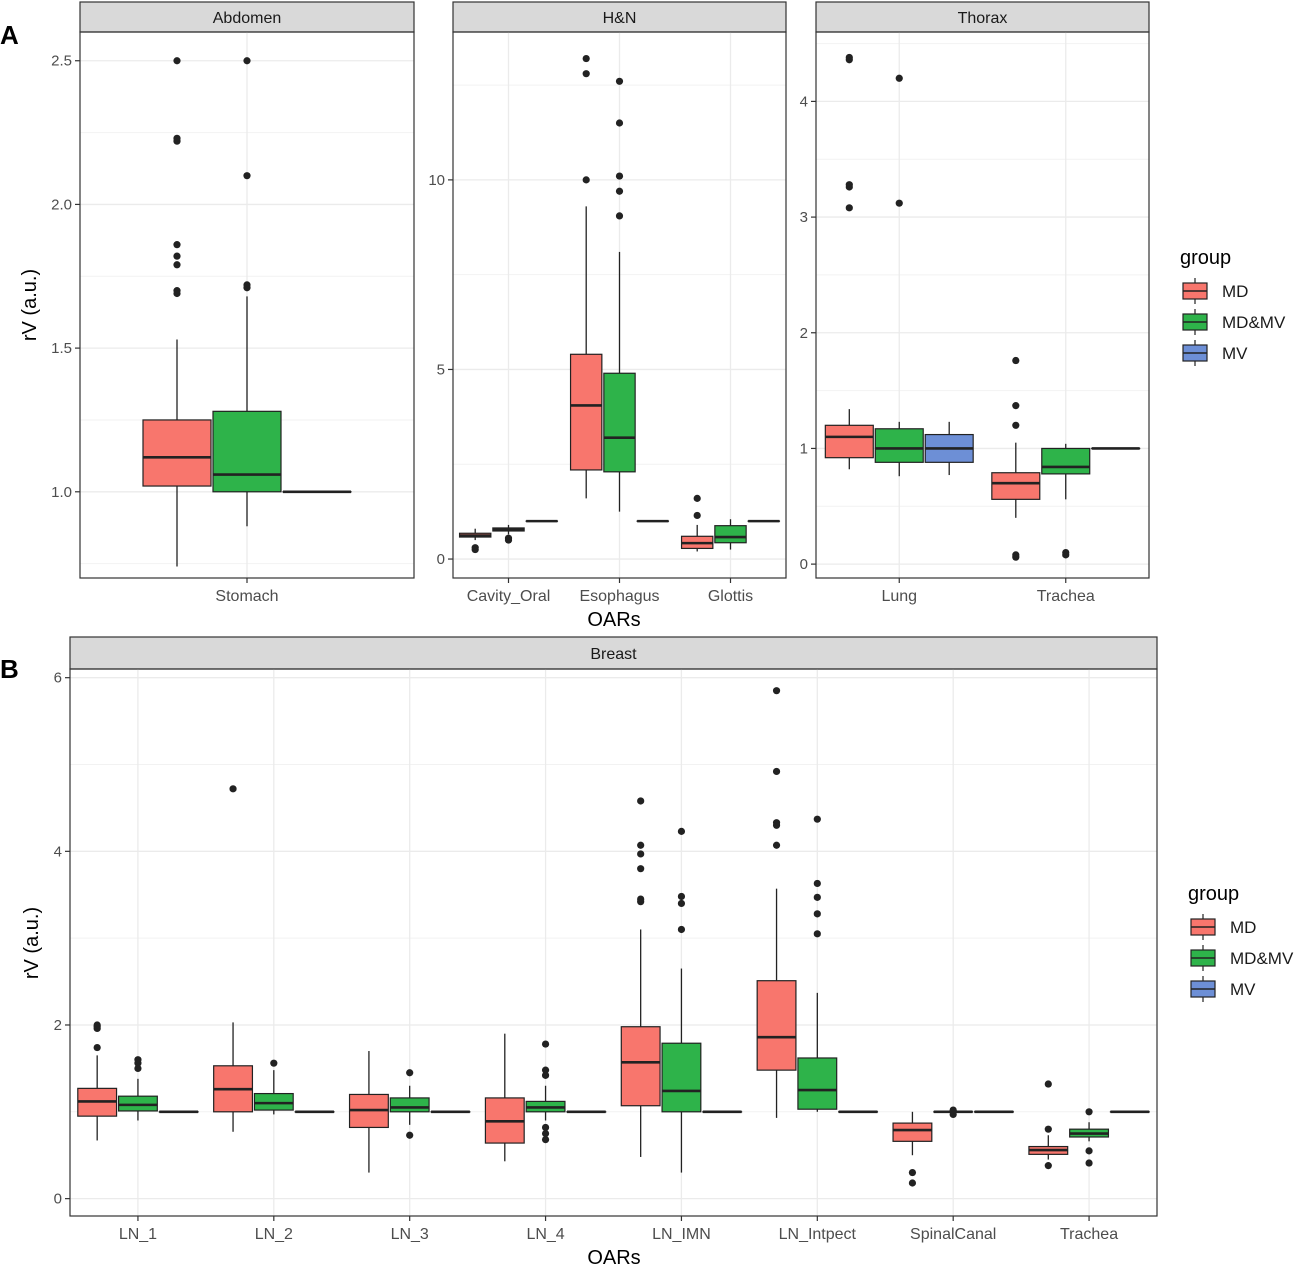 This screenshot has width=1295, height=1265. What do you see at coordinates (804, 448) in the screenshot?
I see `y-tick-label-thorax: 1` at bounding box center [804, 448].